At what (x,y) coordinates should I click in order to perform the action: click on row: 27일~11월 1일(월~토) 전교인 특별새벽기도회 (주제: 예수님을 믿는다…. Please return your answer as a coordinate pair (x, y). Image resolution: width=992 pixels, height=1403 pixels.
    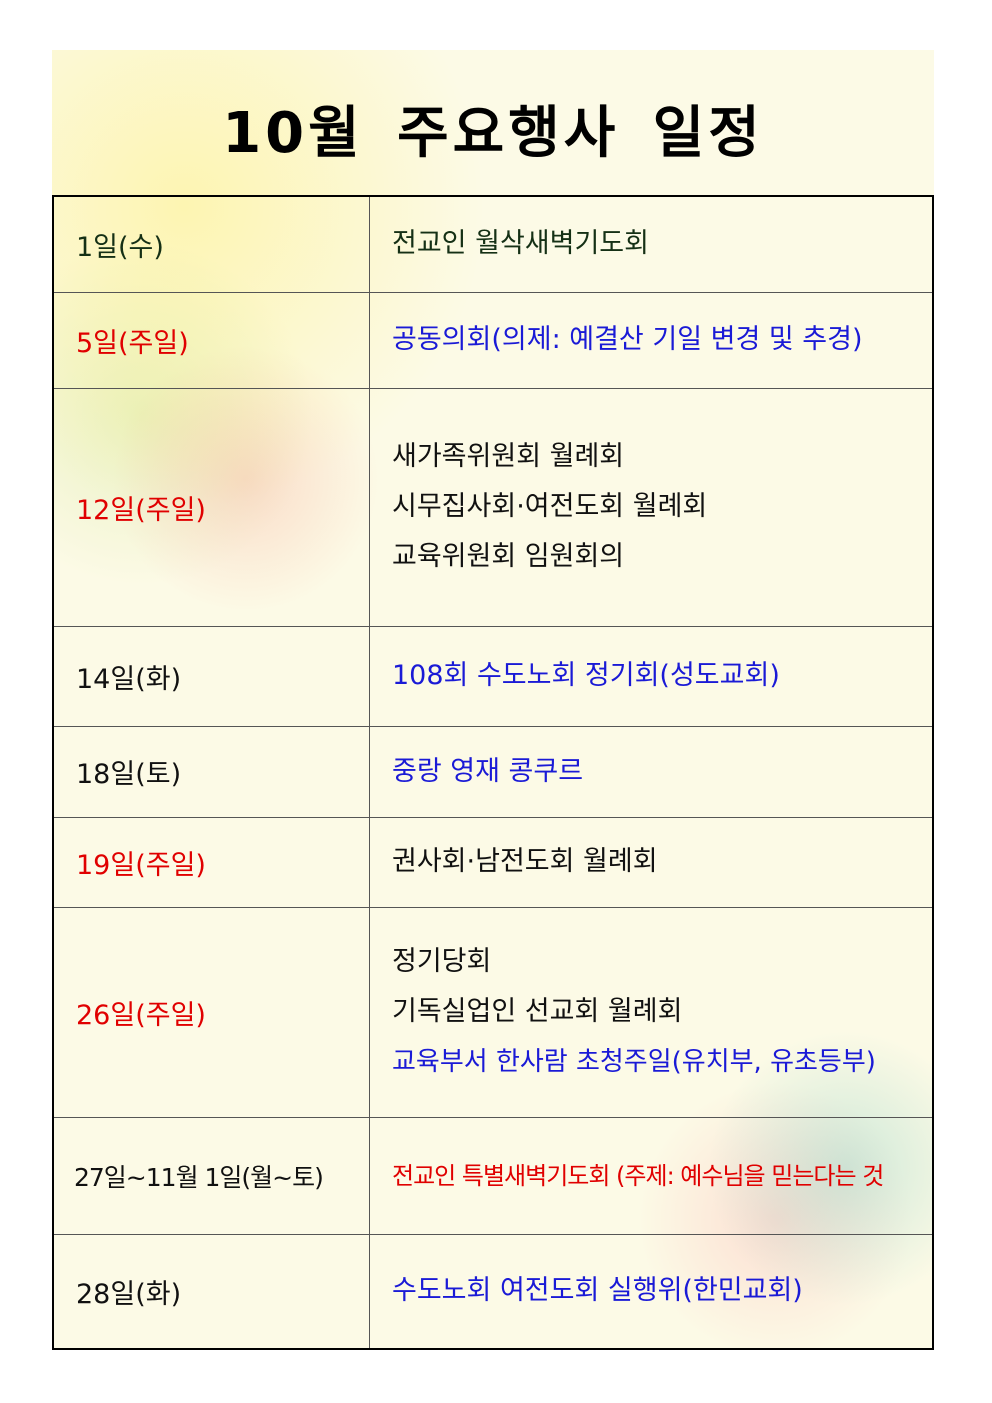
    Looking at the image, I should click on (493, 1175).